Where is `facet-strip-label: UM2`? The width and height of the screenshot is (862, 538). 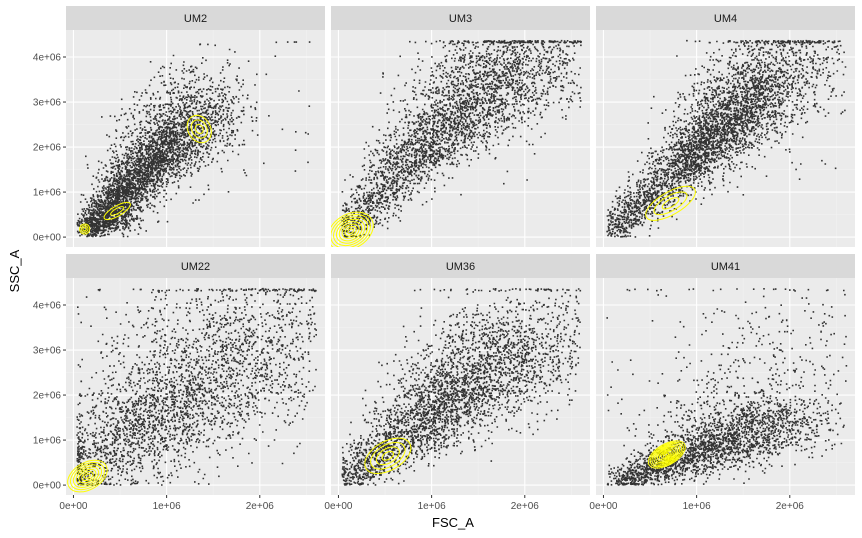
facet-strip-label: UM2 is located at coordinates (195, 19).